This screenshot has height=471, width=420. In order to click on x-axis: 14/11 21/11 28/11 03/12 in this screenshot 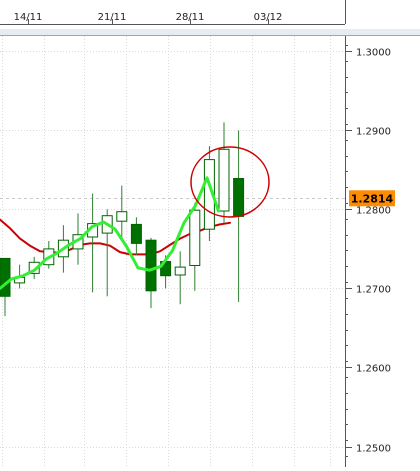, I will do `click(148, 18)`.